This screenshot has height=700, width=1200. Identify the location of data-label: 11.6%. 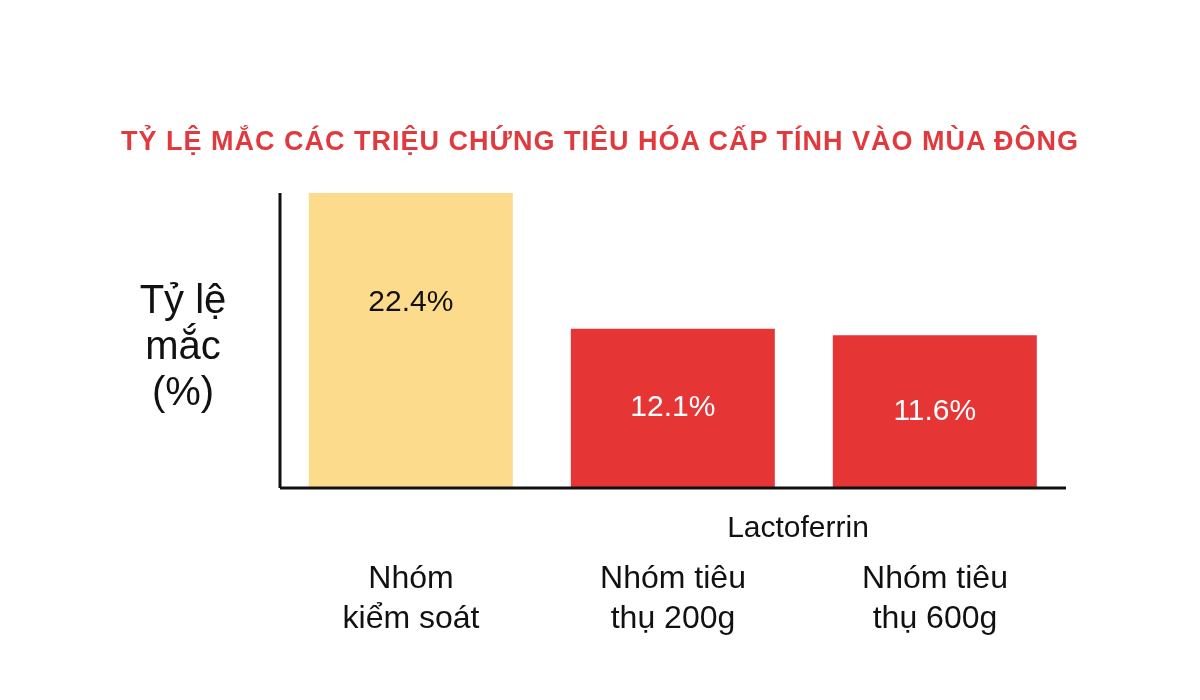
(935, 409).